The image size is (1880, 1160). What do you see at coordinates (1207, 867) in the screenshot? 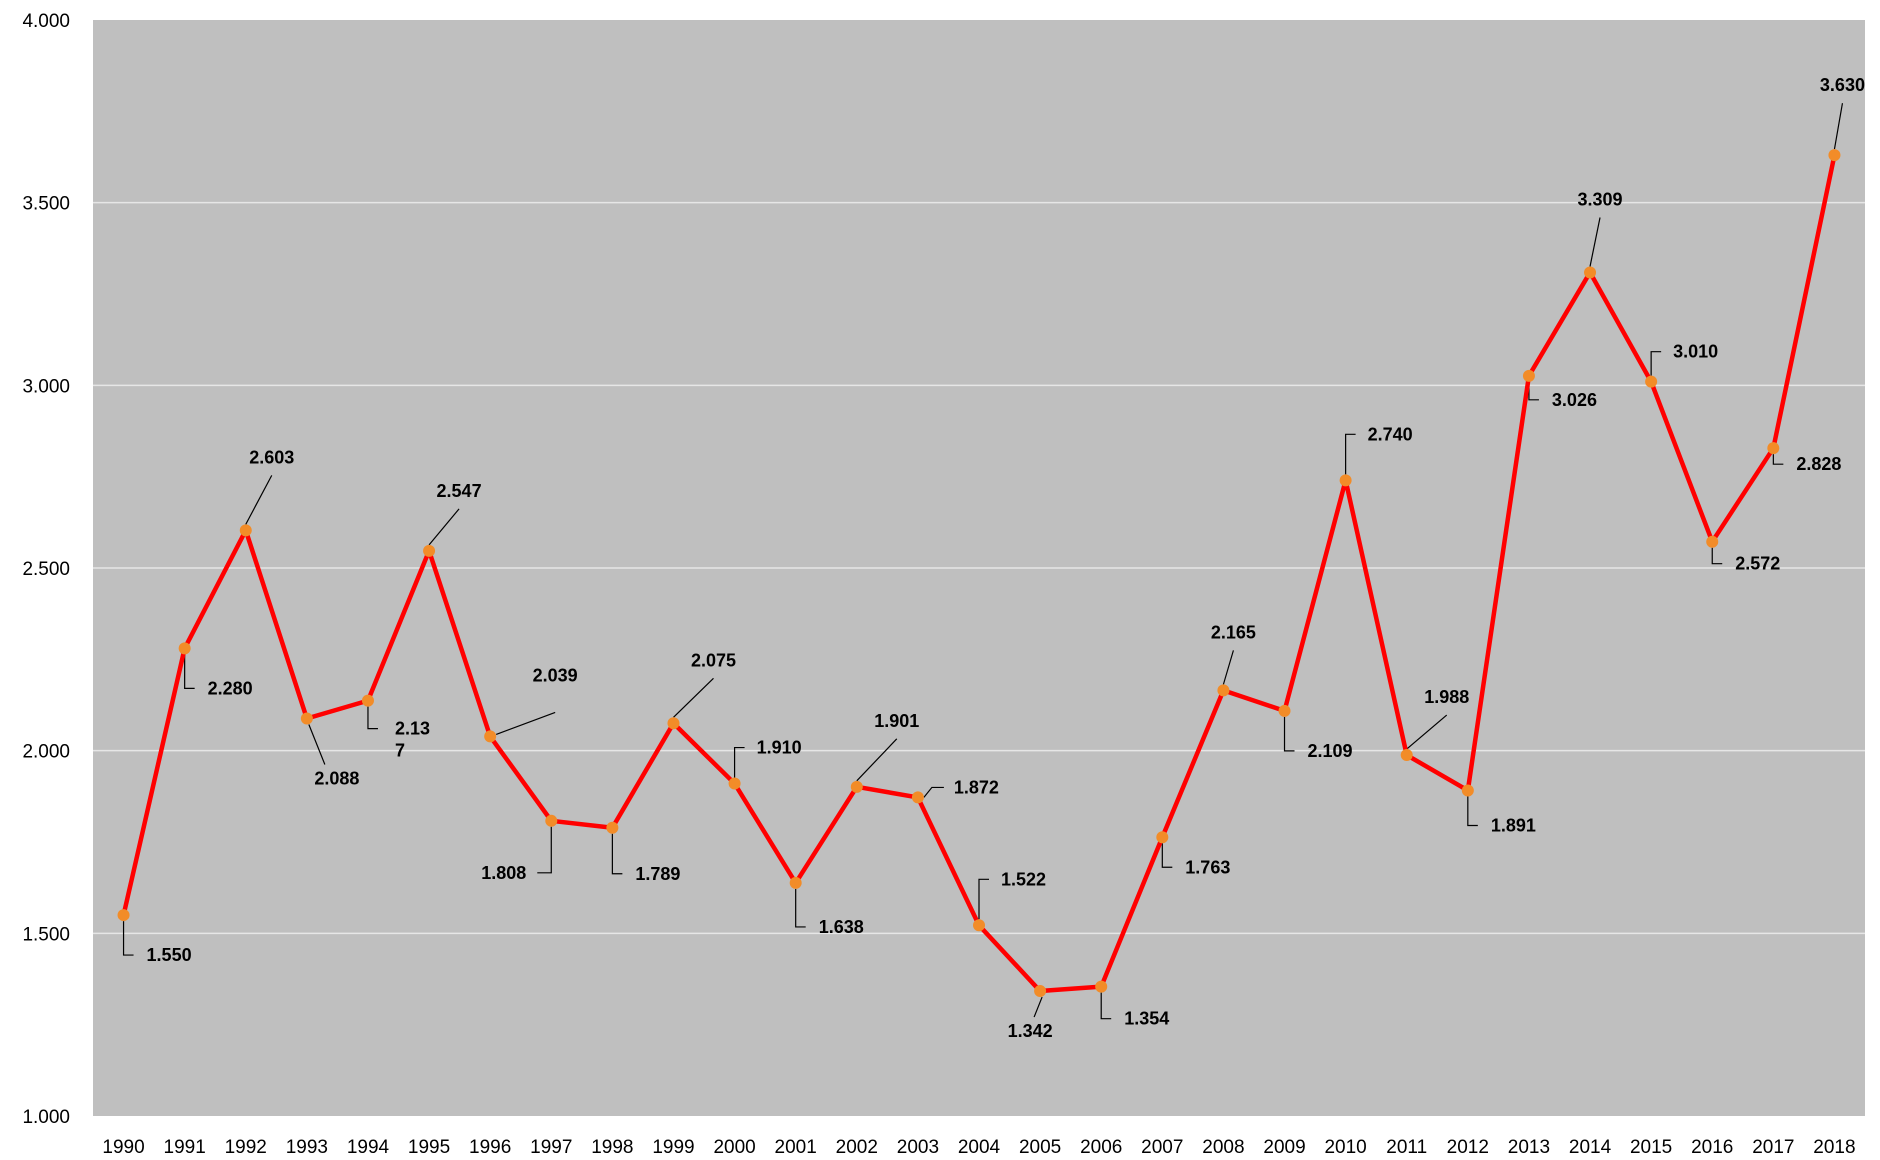
I see `data-label: 1.763` at bounding box center [1207, 867].